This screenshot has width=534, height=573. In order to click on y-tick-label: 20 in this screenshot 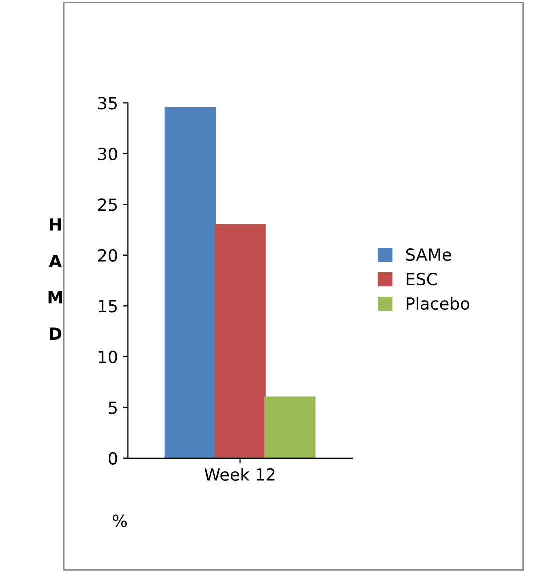, I will do `click(108, 255)`.